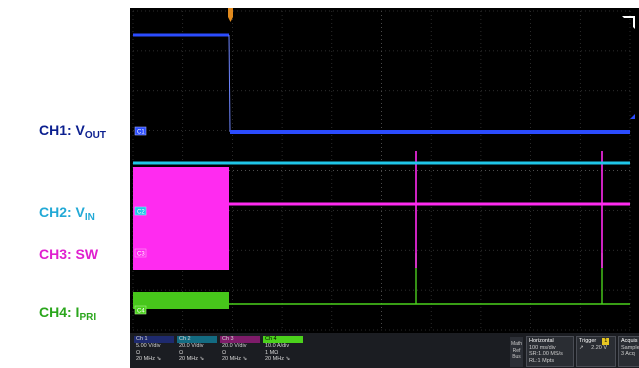 The height and width of the screenshot is (368, 639). What do you see at coordinates (516, 357) in the screenshot?
I see `bus-label: Bus` at bounding box center [516, 357].